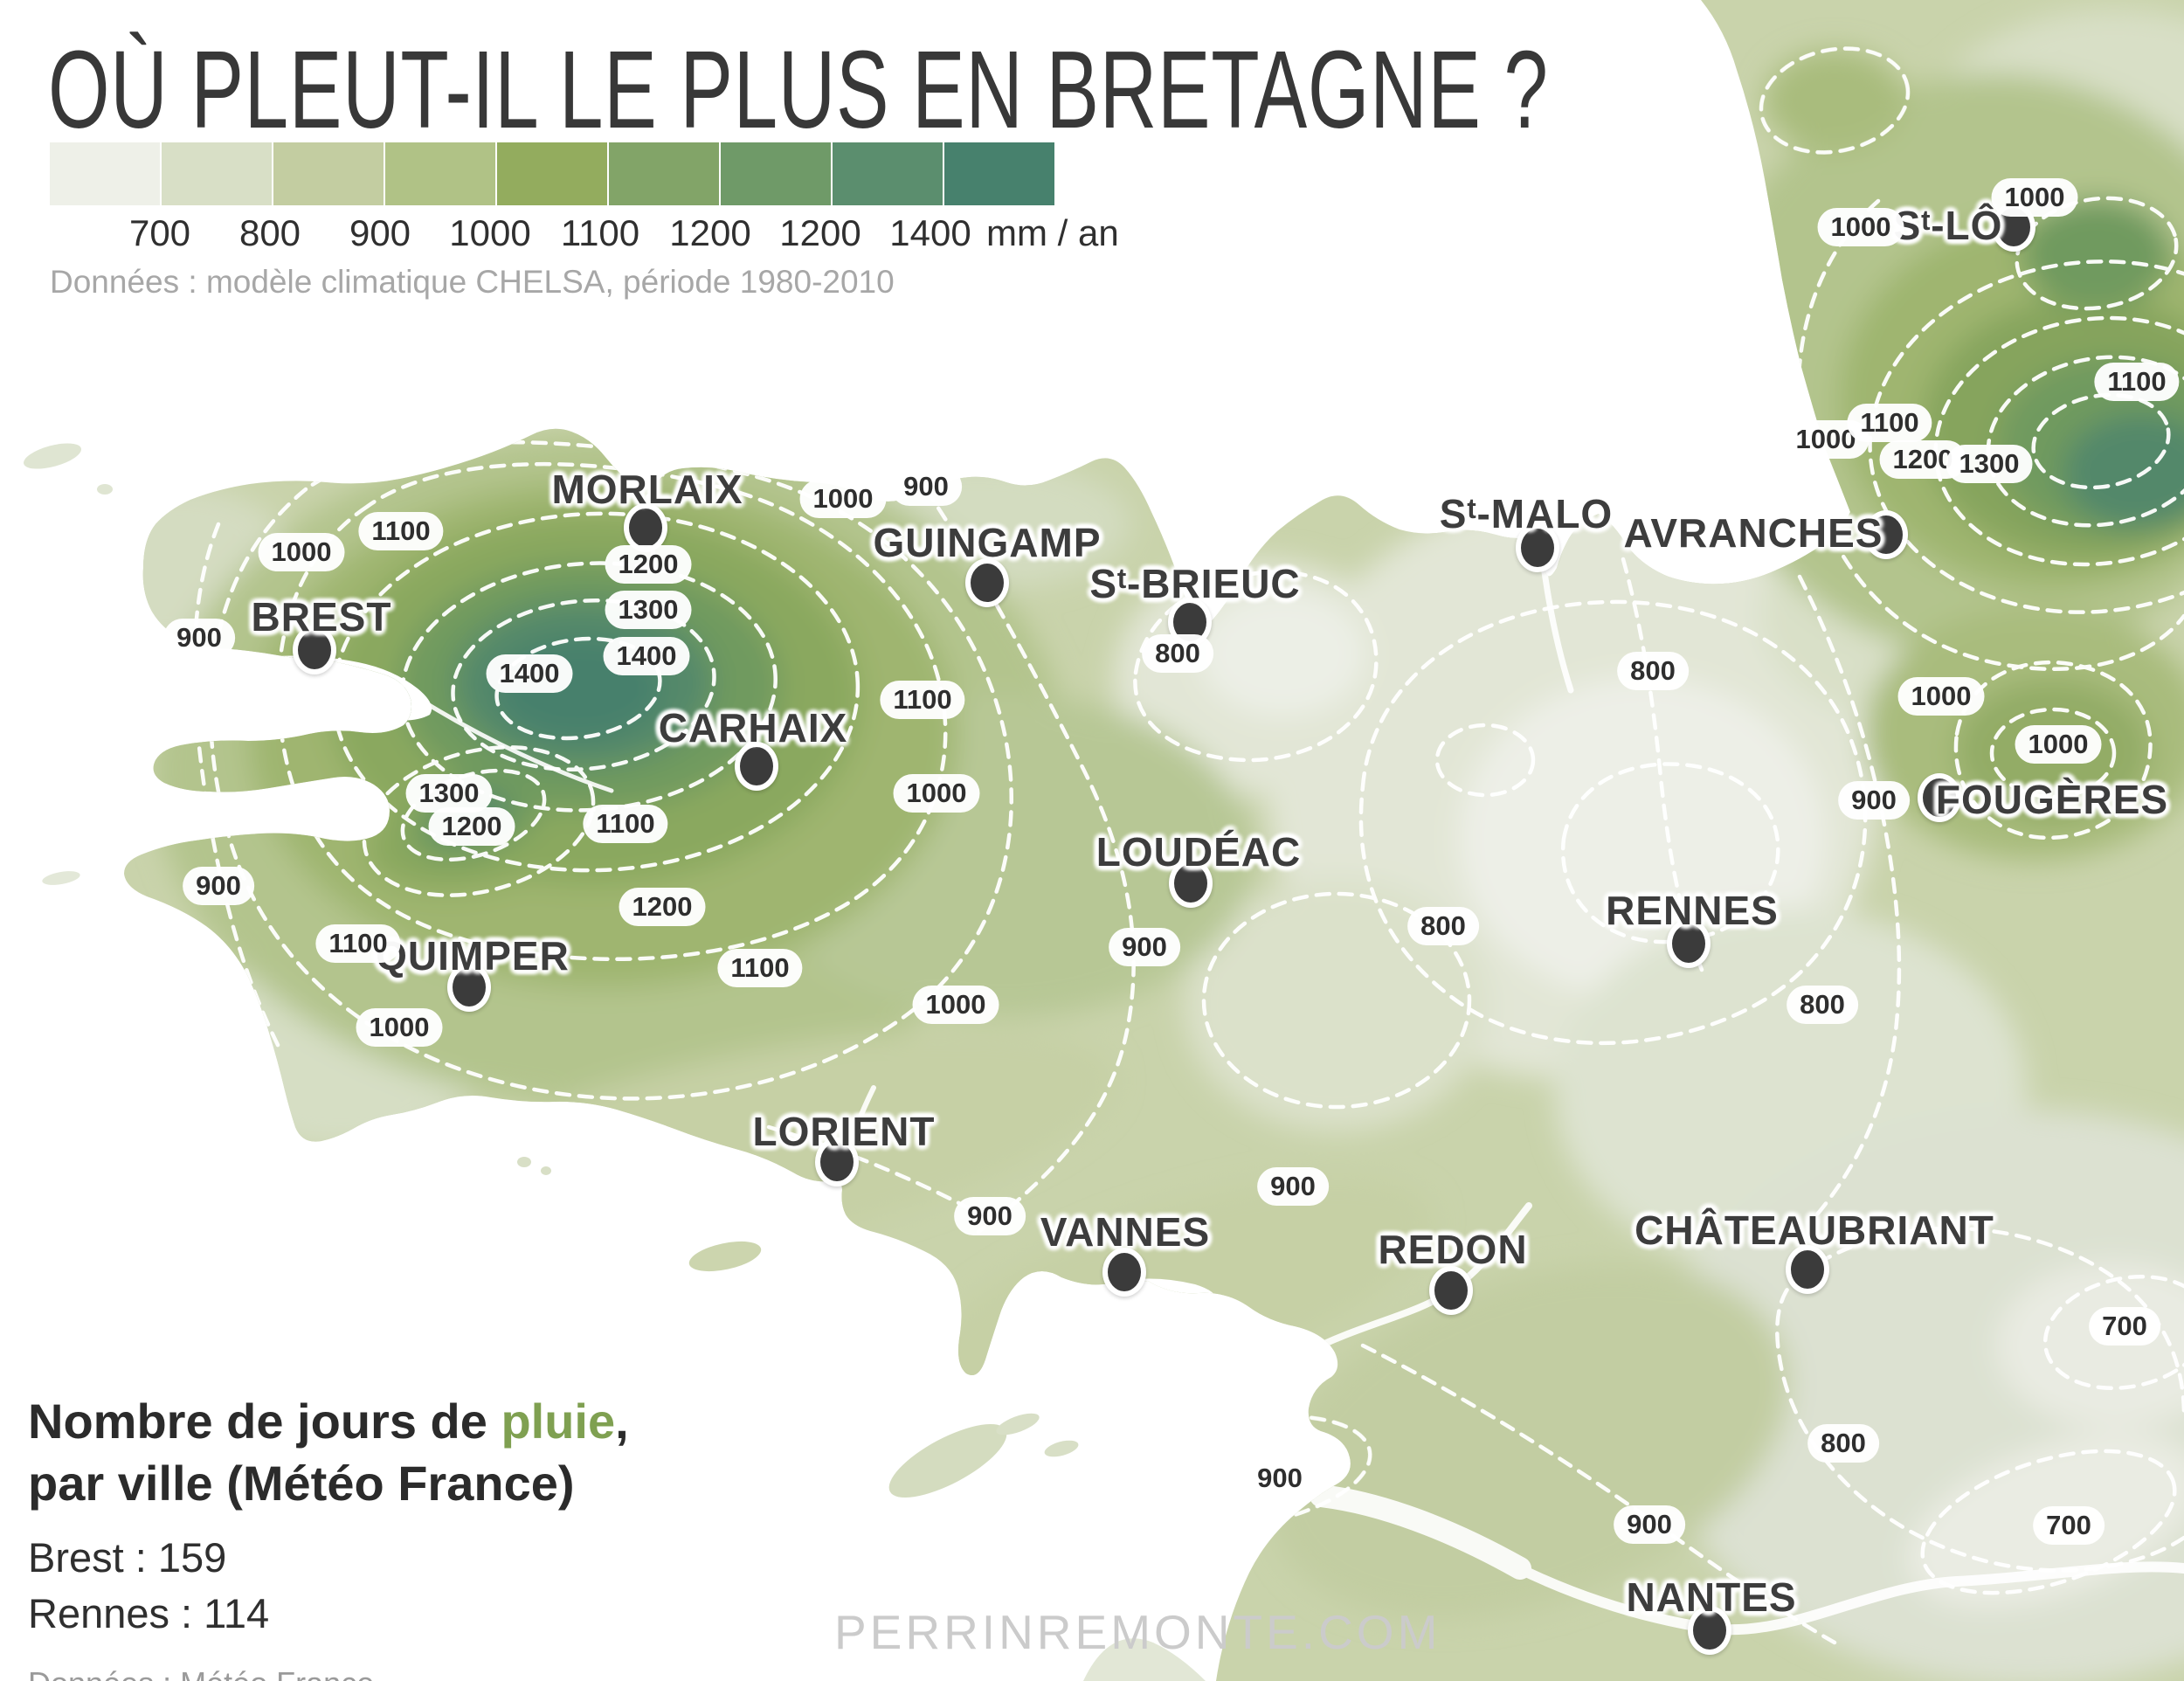 The width and height of the screenshot is (2184, 1681). What do you see at coordinates (622, 1421) in the screenshot?
I see `annotation-heading-comma: ,` at bounding box center [622, 1421].